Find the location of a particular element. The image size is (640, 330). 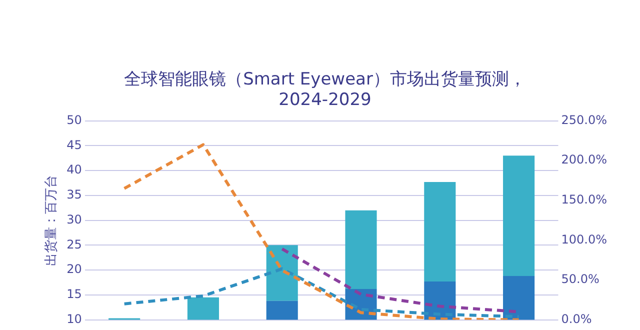

y-tick-label: 40 is located at coordinates (74, 169).